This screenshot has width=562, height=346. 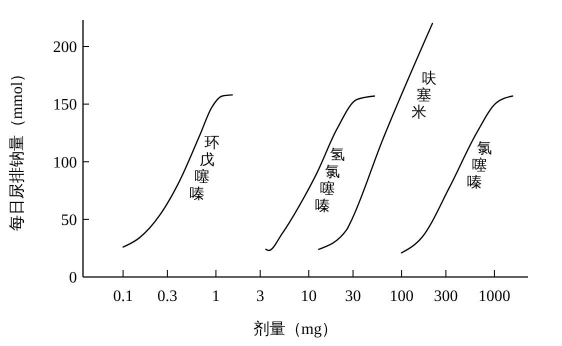 I want to click on series-label: 氯噻嗪, so click(x=479, y=166).